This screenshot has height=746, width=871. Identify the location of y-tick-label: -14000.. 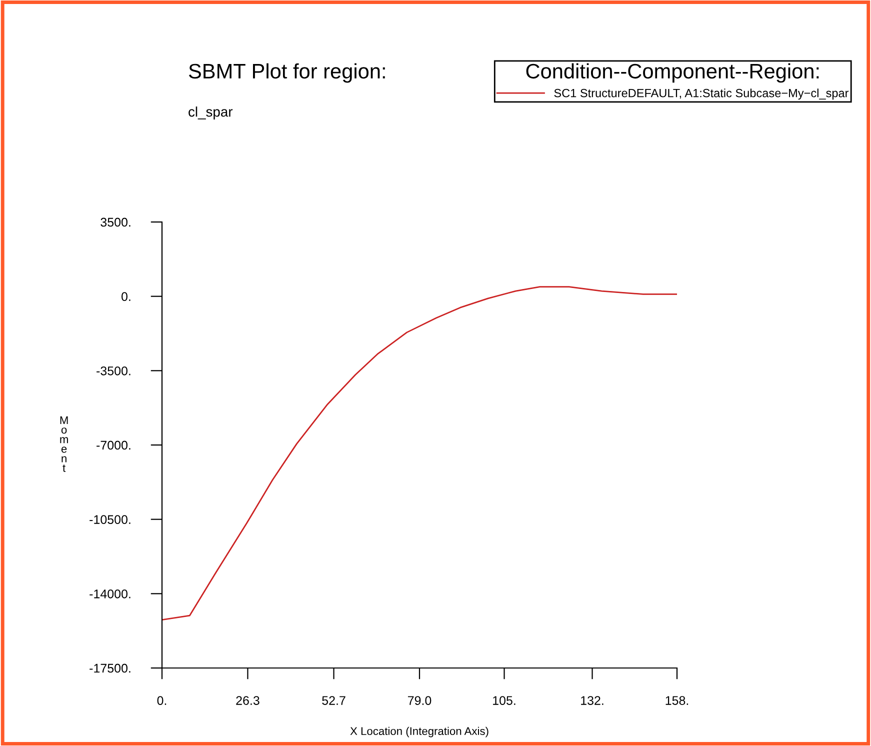
(110, 593).